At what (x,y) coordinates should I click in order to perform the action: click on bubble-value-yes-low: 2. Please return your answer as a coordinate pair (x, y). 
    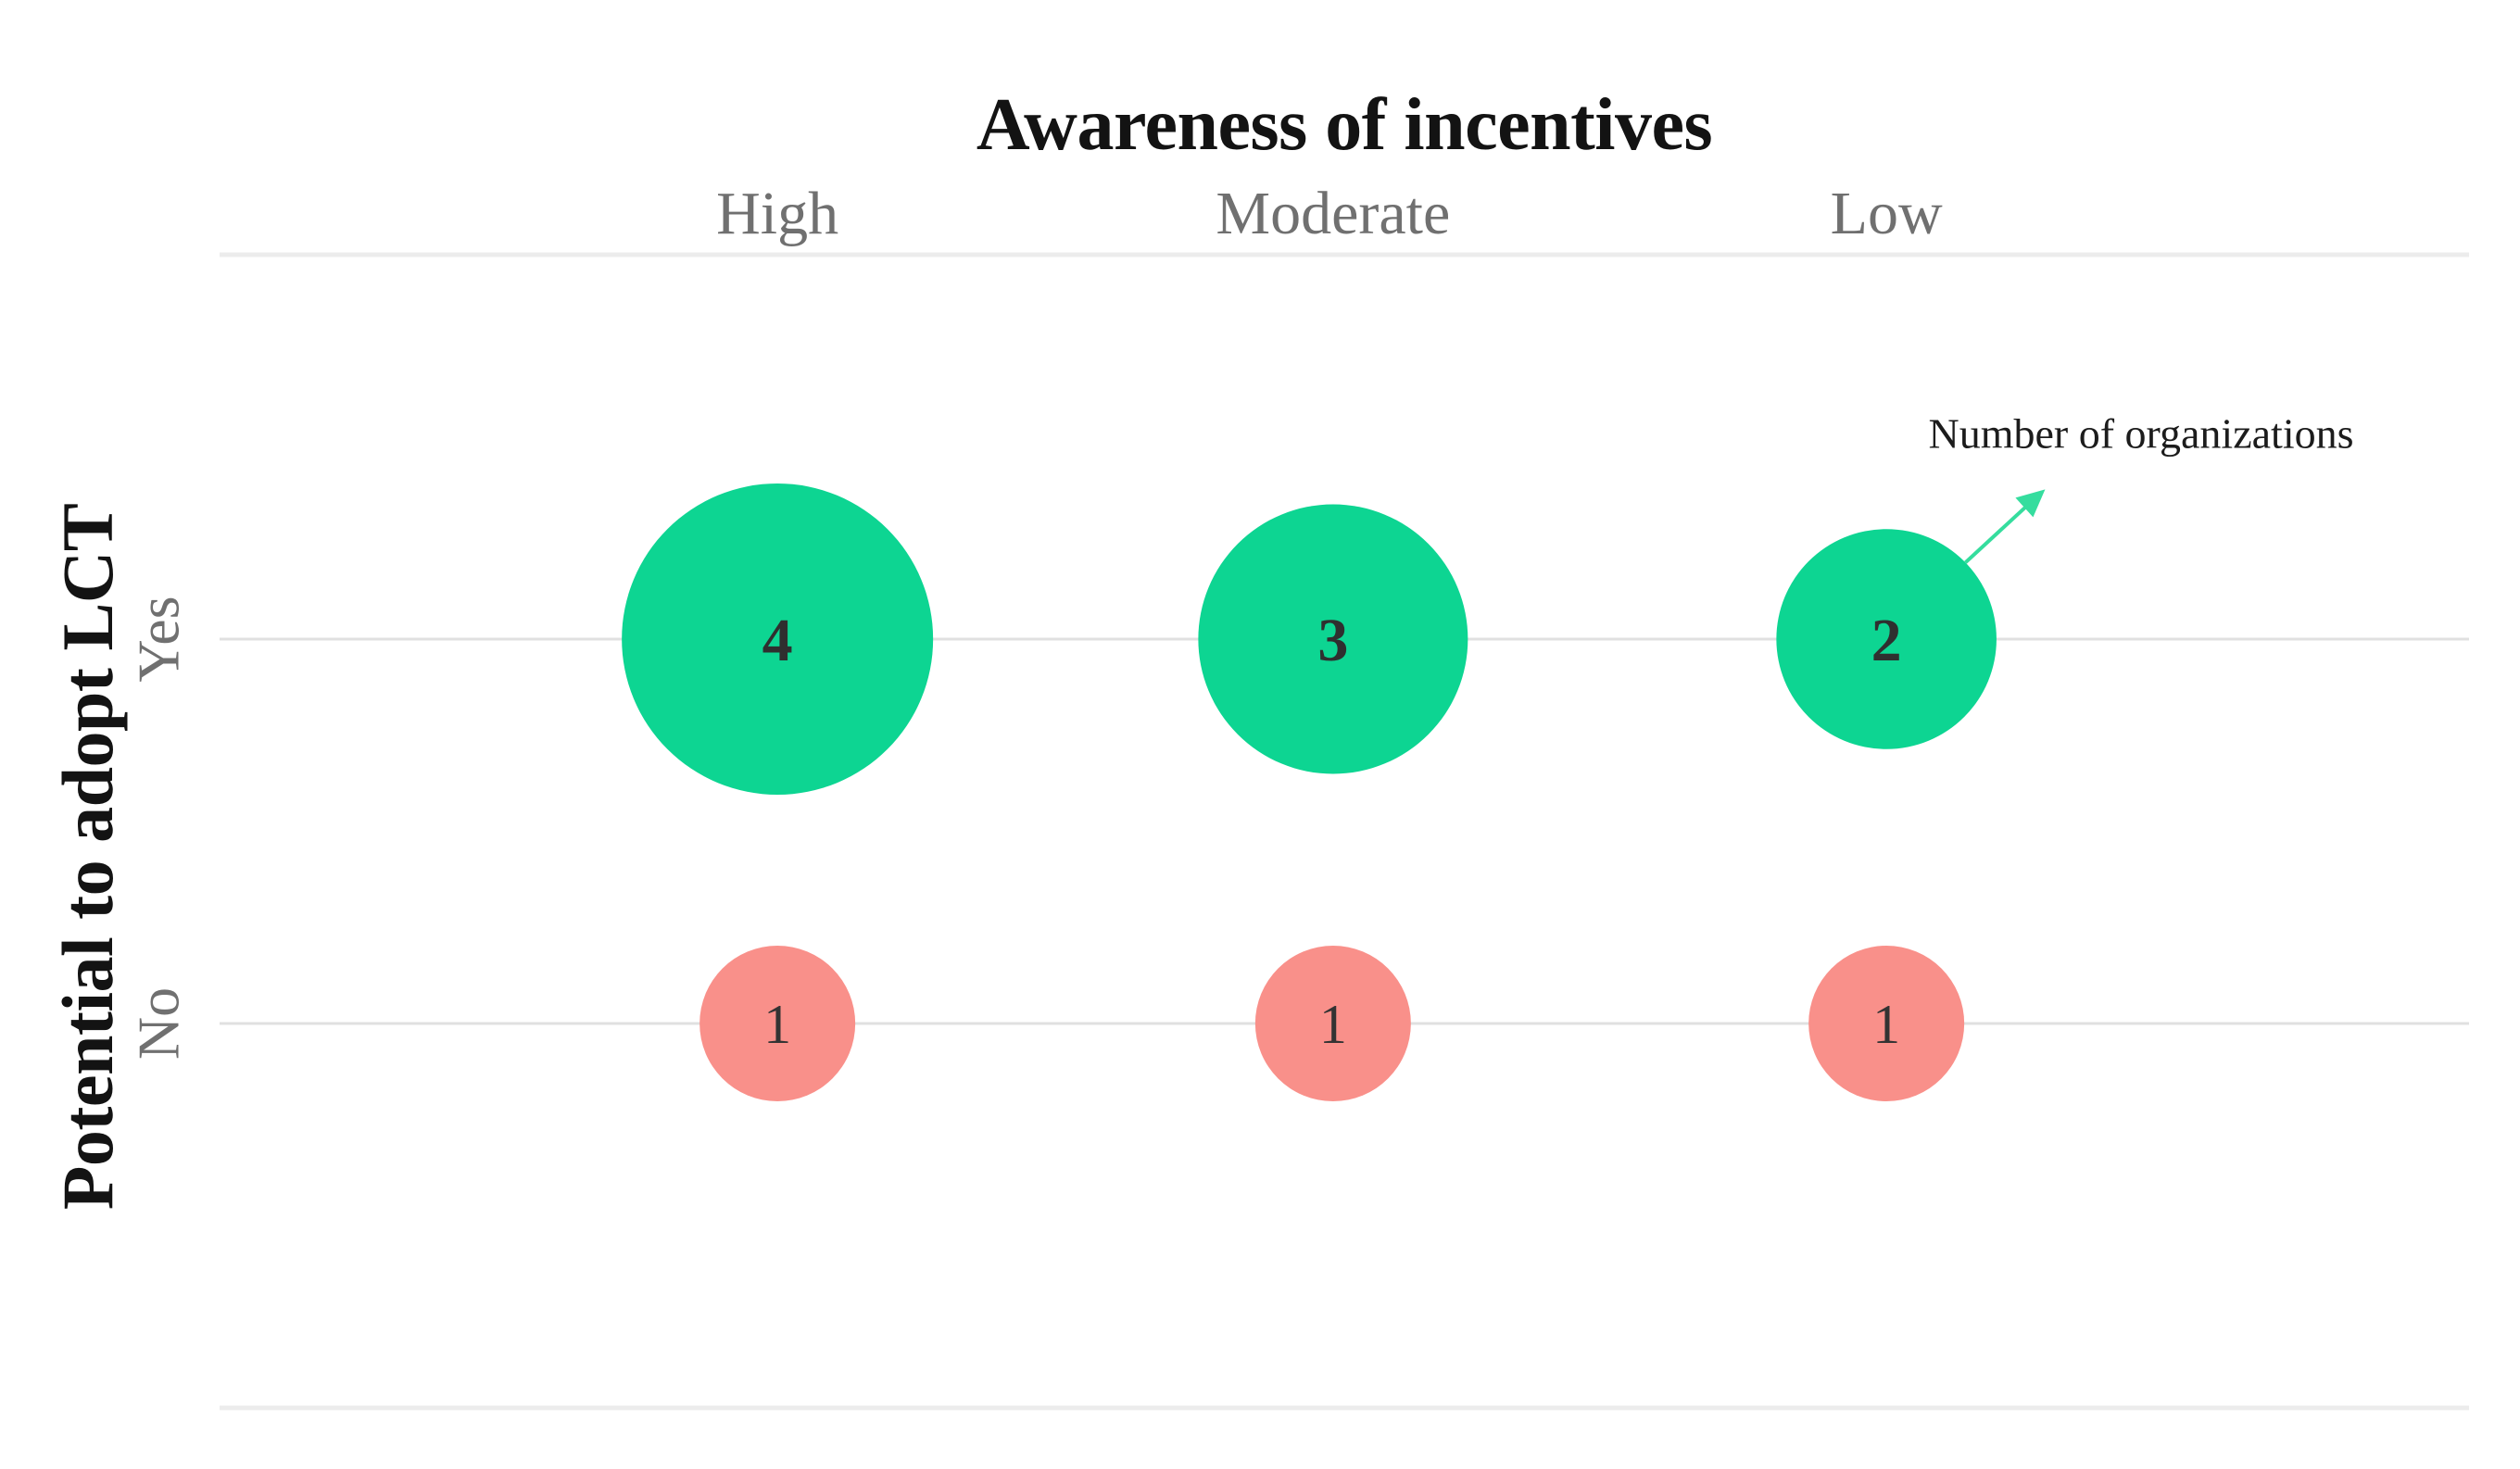
    Looking at the image, I should click on (1886, 640).